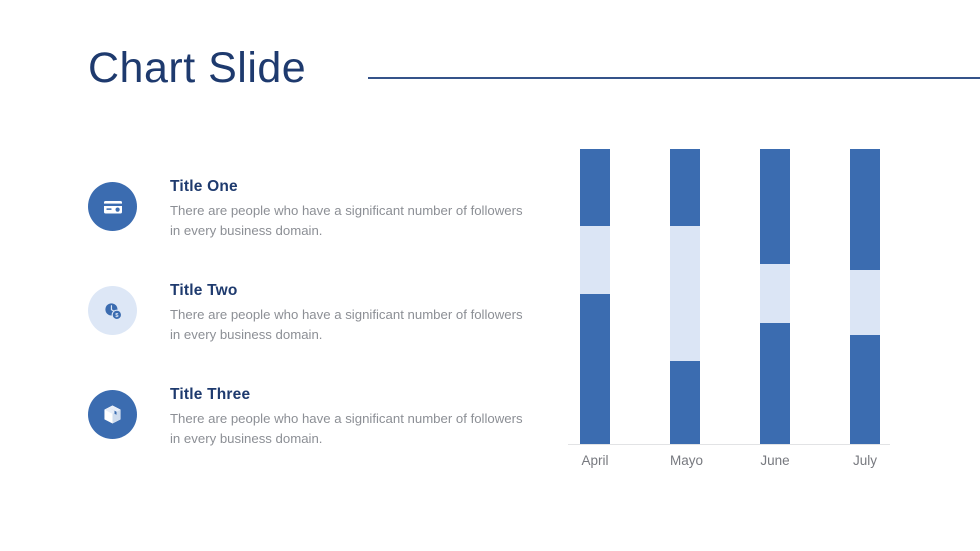 The height and width of the screenshot is (551, 980). I want to click on title-divider-line, so click(674, 78).